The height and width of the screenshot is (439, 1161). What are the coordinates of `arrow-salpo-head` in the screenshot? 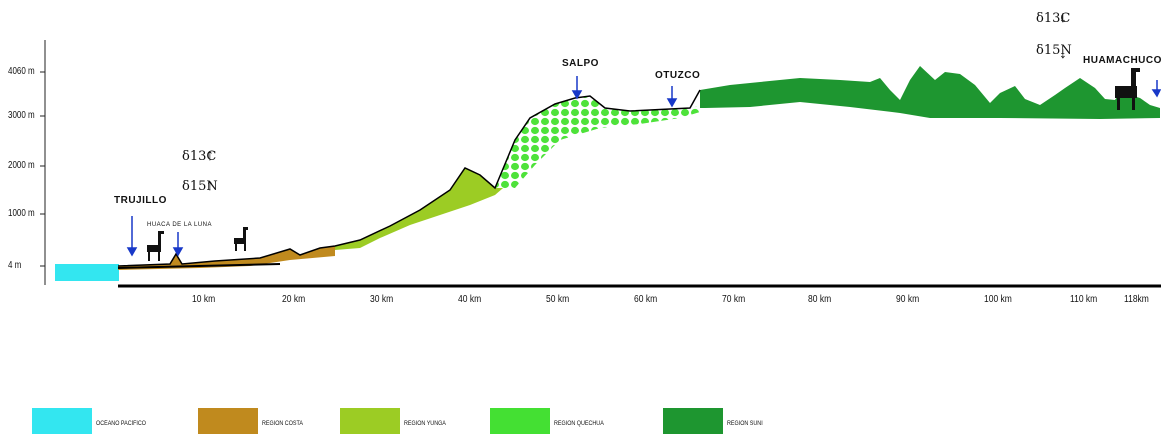 It's located at (577, 95).